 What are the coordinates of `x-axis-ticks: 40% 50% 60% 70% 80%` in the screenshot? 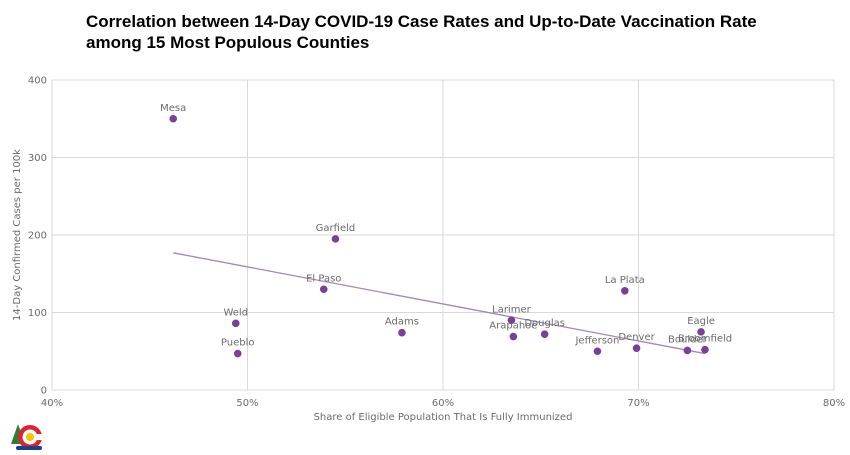 It's located at (443, 403).